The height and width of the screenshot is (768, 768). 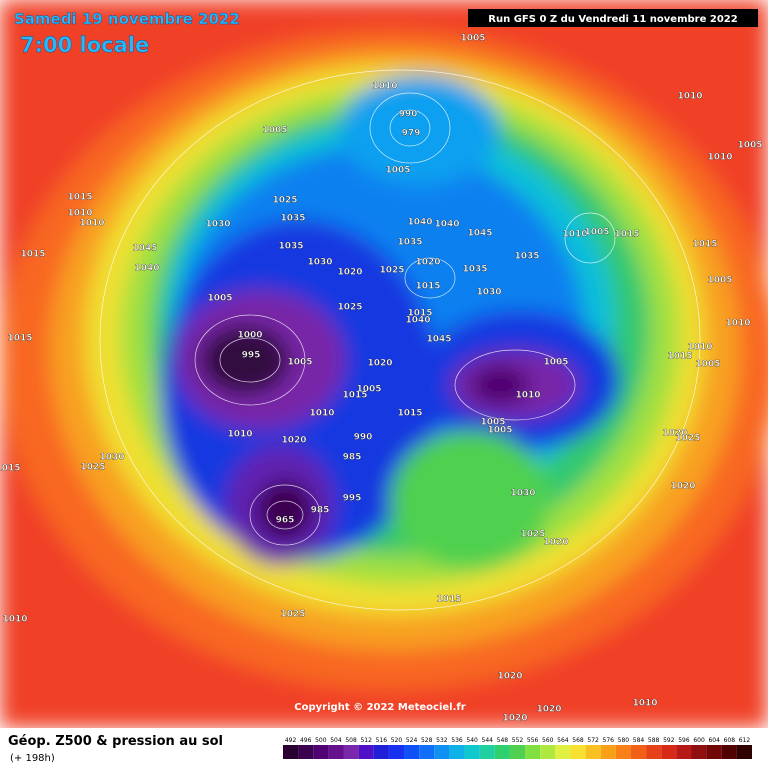 What do you see at coordinates (613, 18) in the screenshot?
I see `run-box` at bounding box center [613, 18].